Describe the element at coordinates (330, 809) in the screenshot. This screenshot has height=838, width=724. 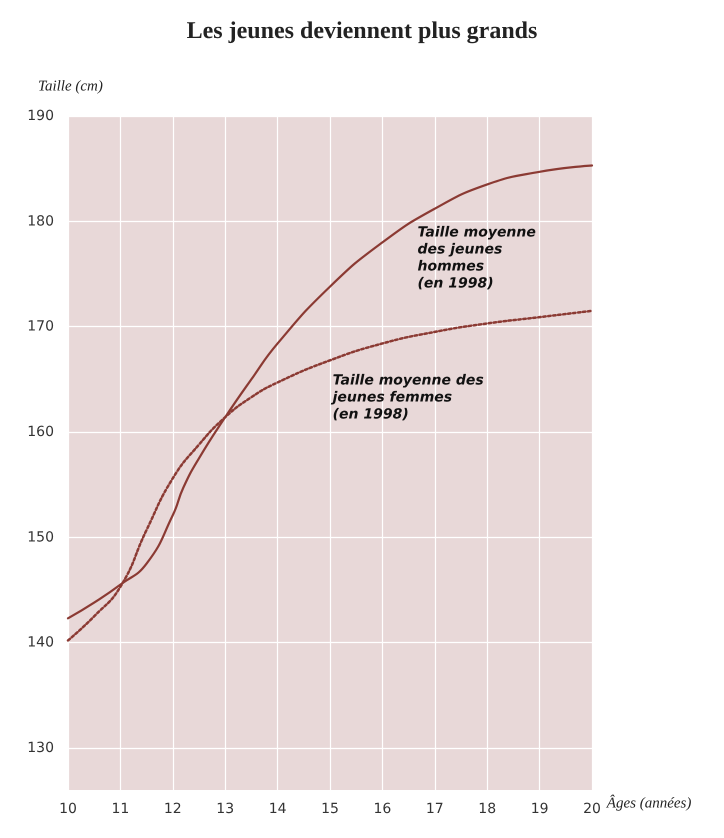
I see `x-tick-label: 15` at that location.